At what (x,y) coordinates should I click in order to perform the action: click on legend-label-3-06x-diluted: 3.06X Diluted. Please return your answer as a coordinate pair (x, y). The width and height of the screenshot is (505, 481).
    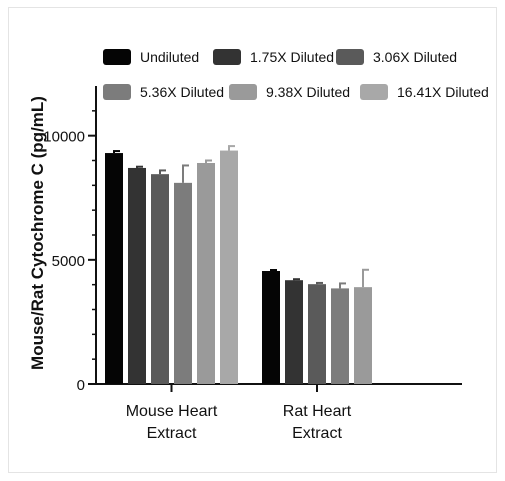
    Looking at the image, I should click on (415, 57).